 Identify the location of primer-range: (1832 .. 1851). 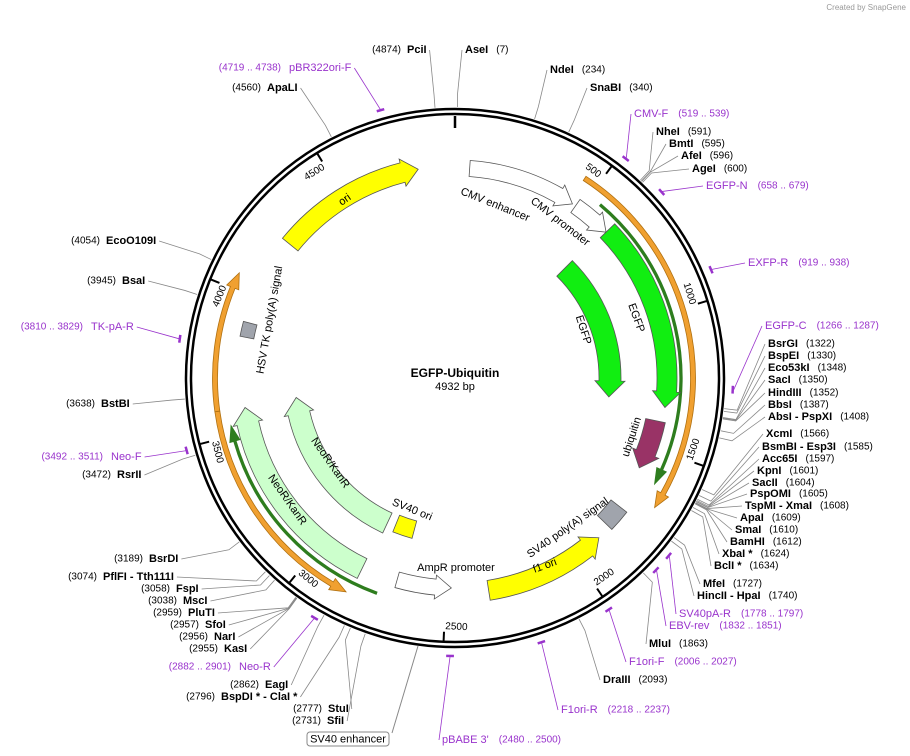
(750, 626).